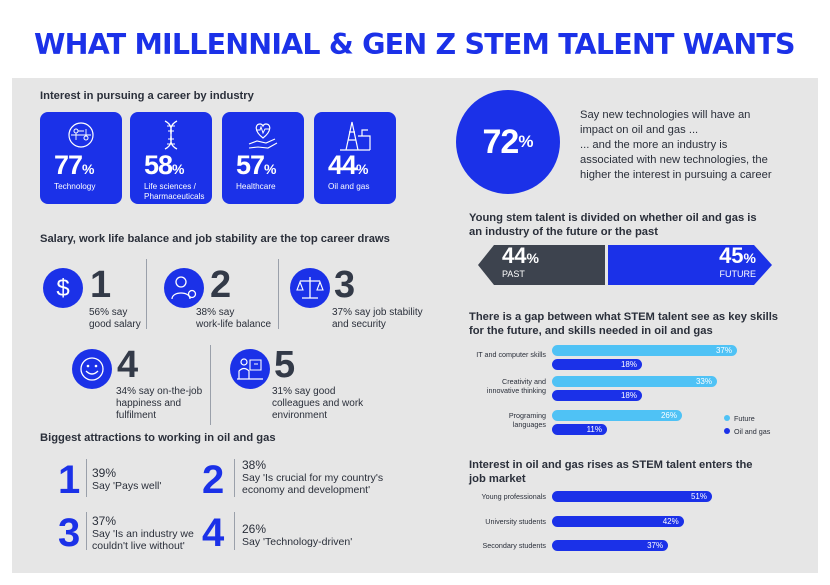  What do you see at coordinates (655, 545) in the screenshot?
I see `market-bar-value: 37%` at bounding box center [655, 545].